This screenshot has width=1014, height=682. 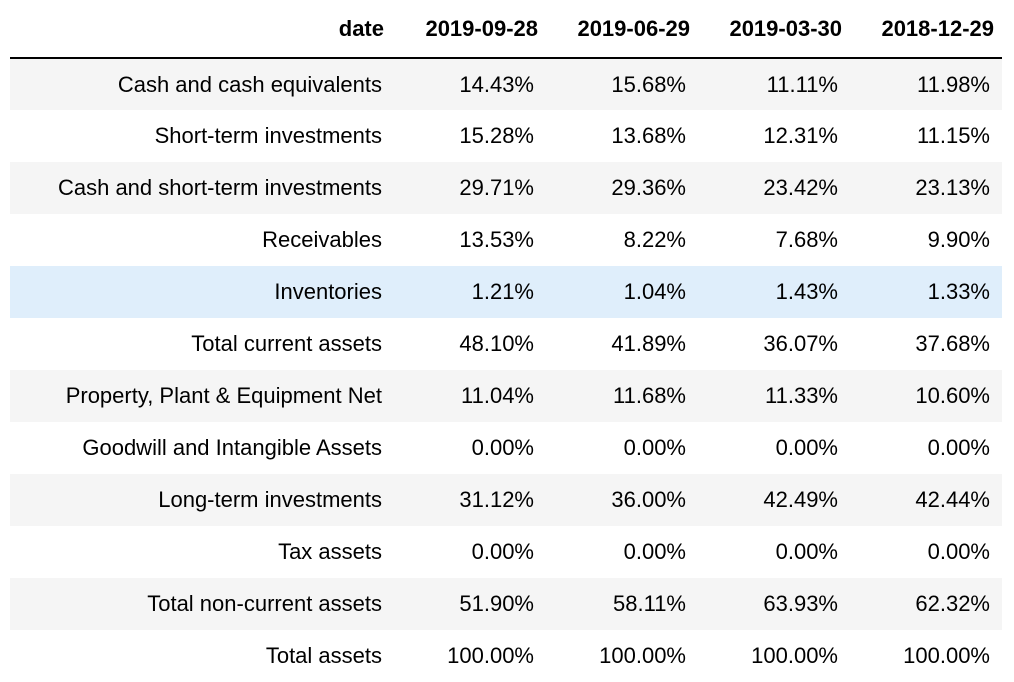 What do you see at coordinates (774, 292) in the screenshot?
I see `table-cell: 1.43%` at bounding box center [774, 292].